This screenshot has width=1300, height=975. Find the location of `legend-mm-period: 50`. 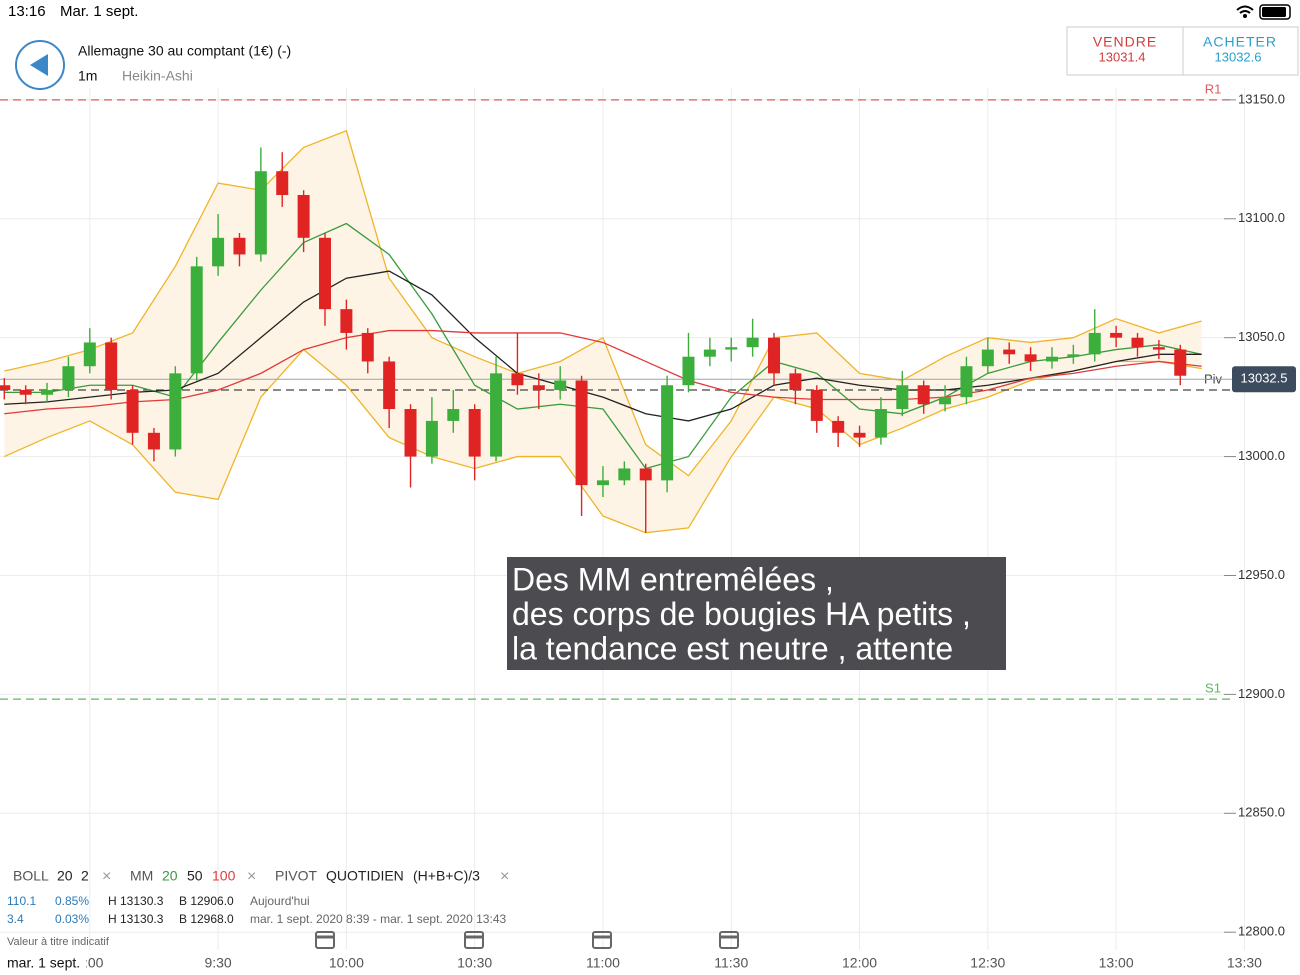

legend-mm-period: 50 is located at coordinates (195, 876).